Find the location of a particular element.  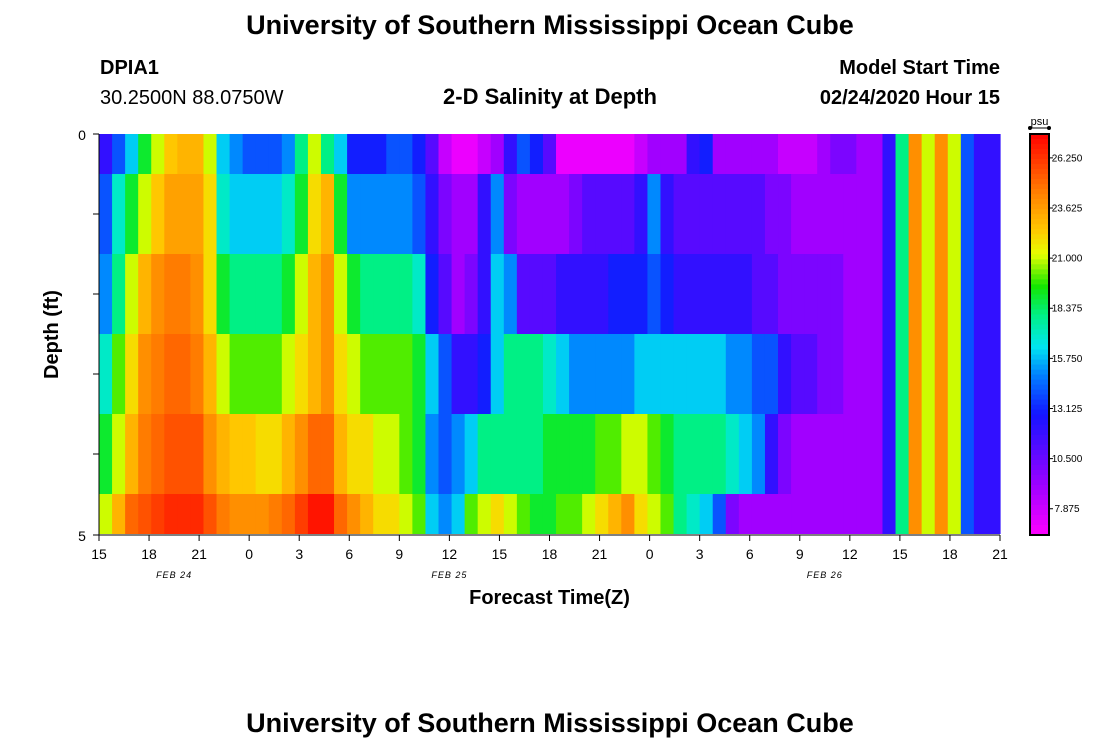

colorbar-tick-label: 15.750 is located at coordinates (1067, 359).